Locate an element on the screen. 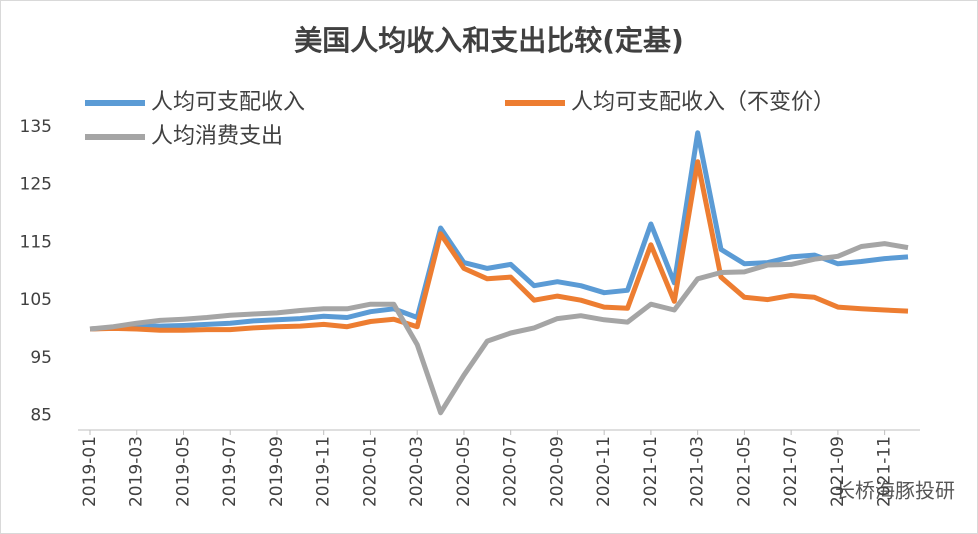 This screenshot has width=978, height=534. legend-label: 人均消费支出 is located at coordinates (217, 136).